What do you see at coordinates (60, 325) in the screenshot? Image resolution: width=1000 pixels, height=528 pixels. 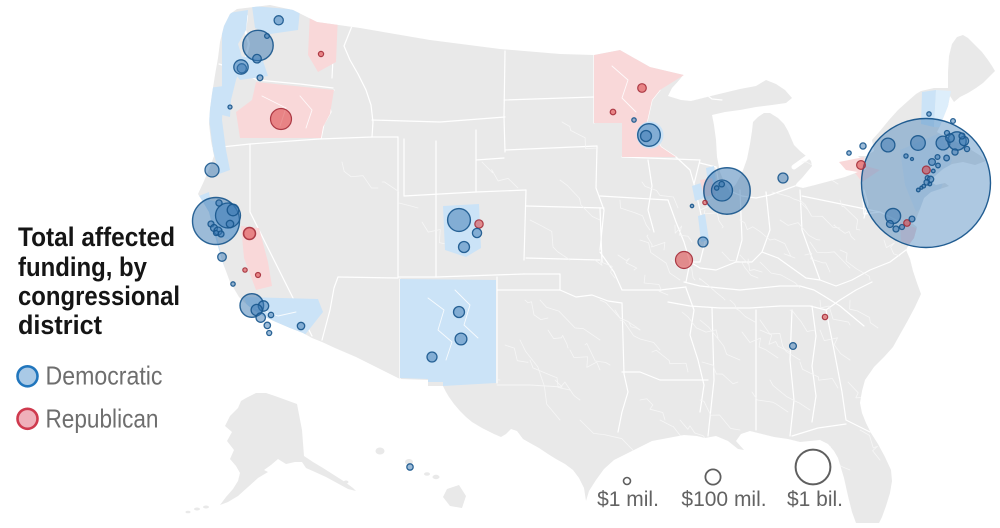 I see `svg-text: district` at bounding box center [60, 325].